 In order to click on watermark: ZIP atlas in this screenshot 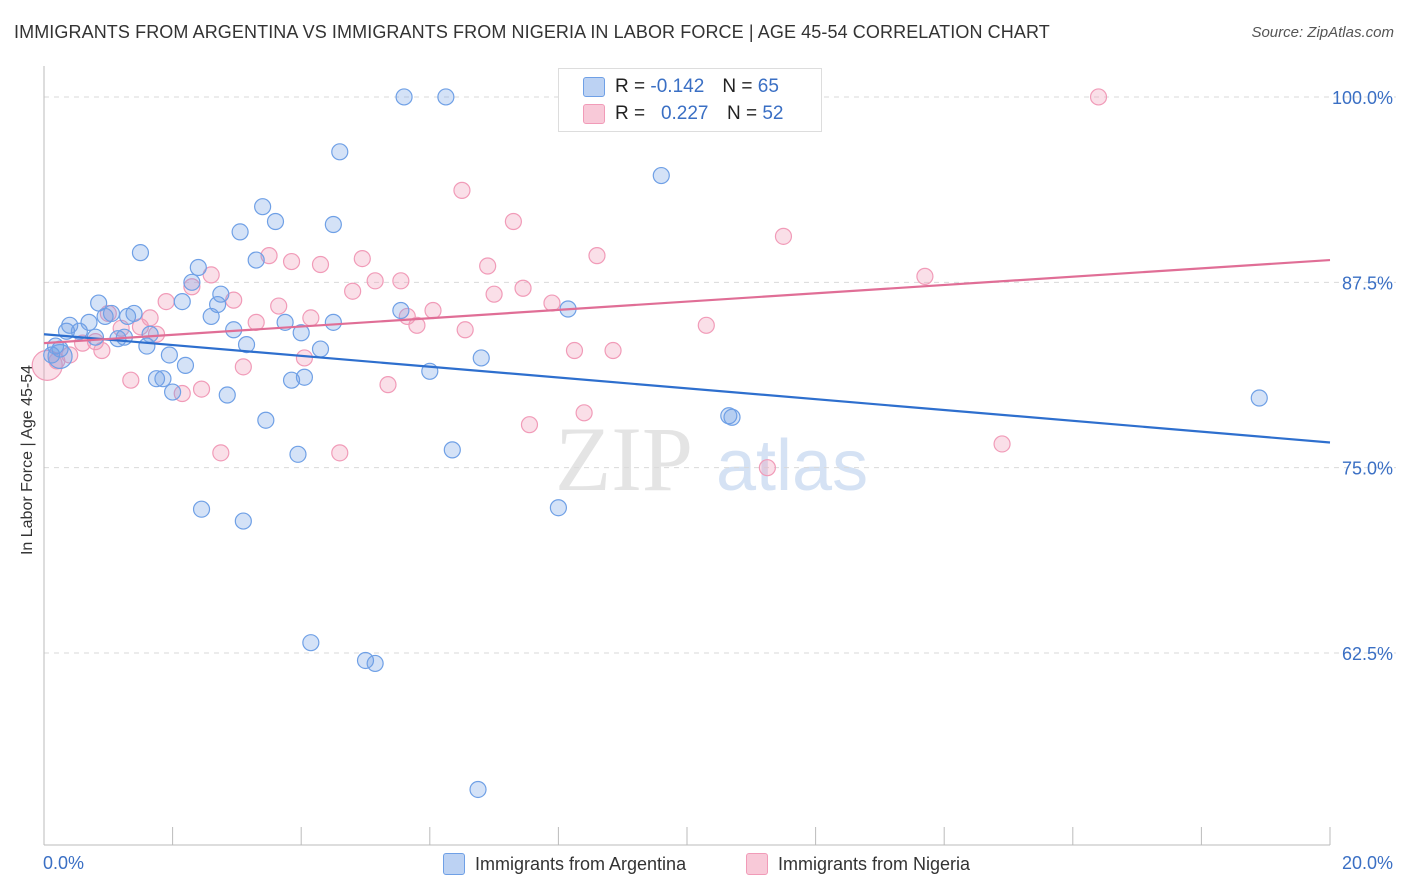, I will do `click(711, 459)`.